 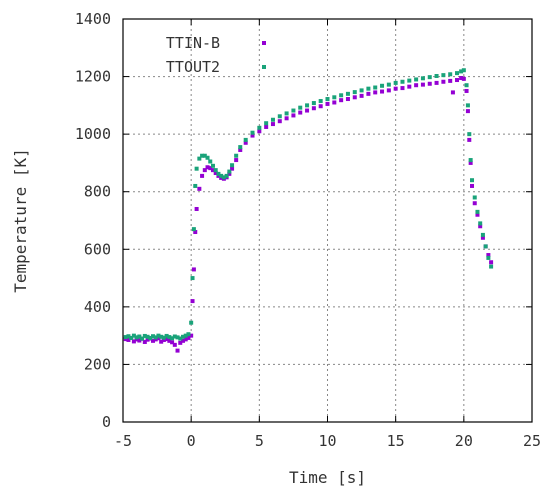 I want to click on y-tick-label: 0, so click(x=106, y=422).